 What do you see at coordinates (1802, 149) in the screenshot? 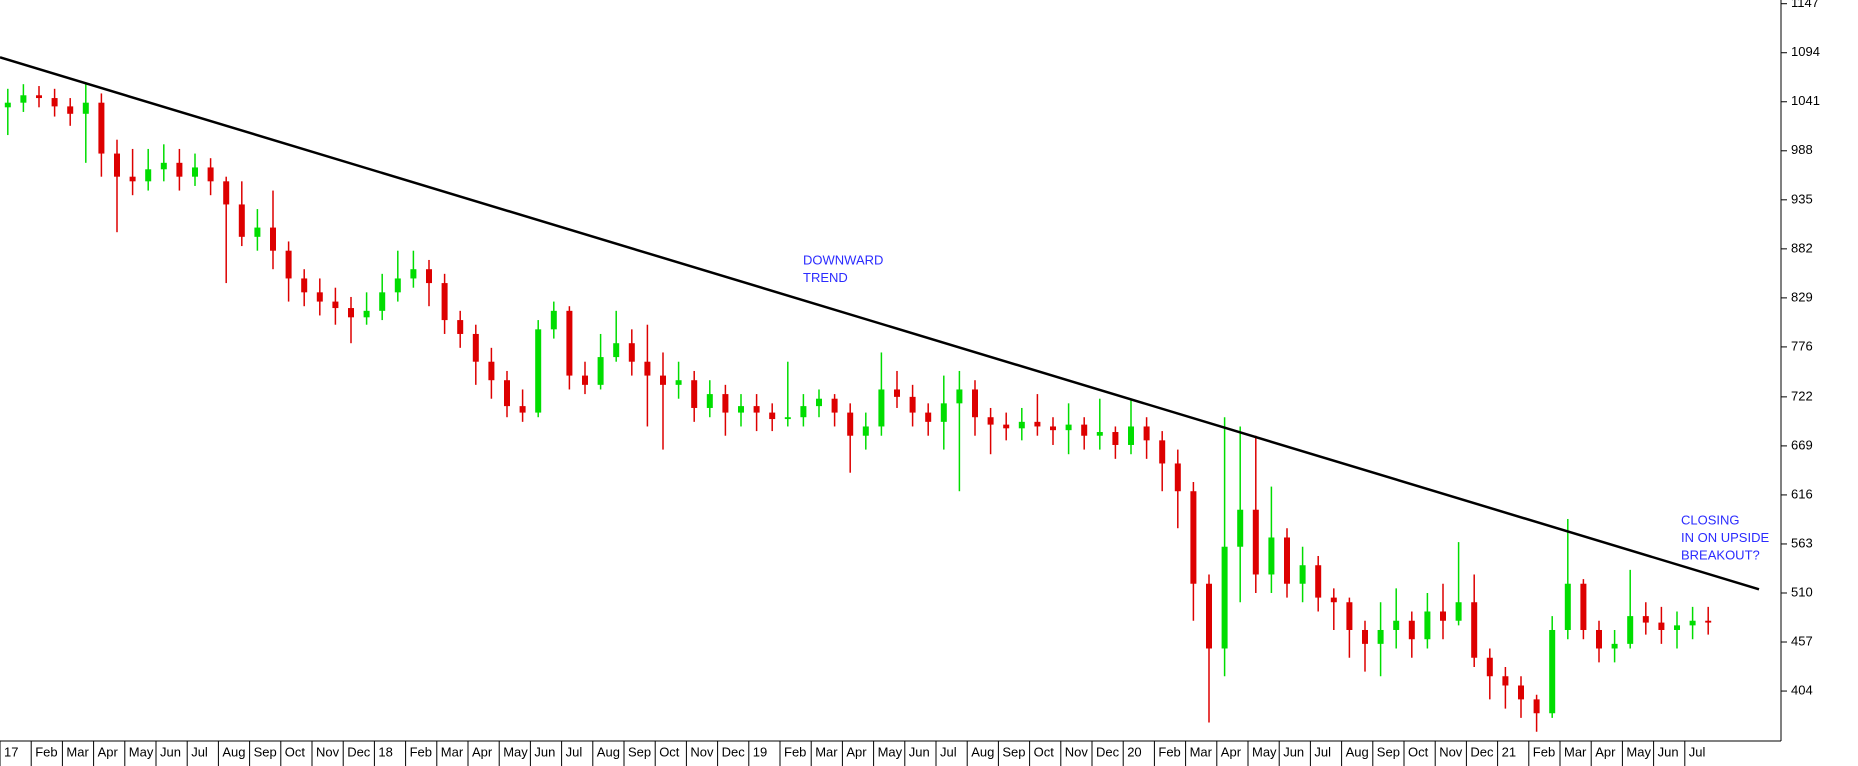
I see `y-tick-label: 988` at bounding box center [1802, 149].